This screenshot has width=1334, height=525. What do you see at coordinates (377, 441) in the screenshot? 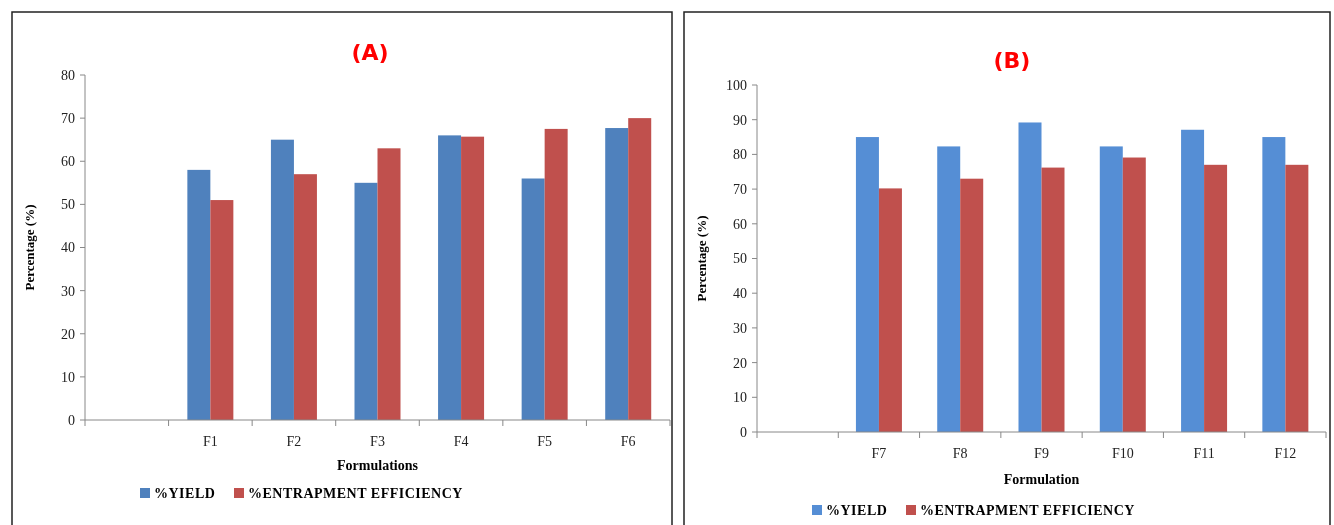
I see `x-tick-label: F3` at bounding box center [377, 441].